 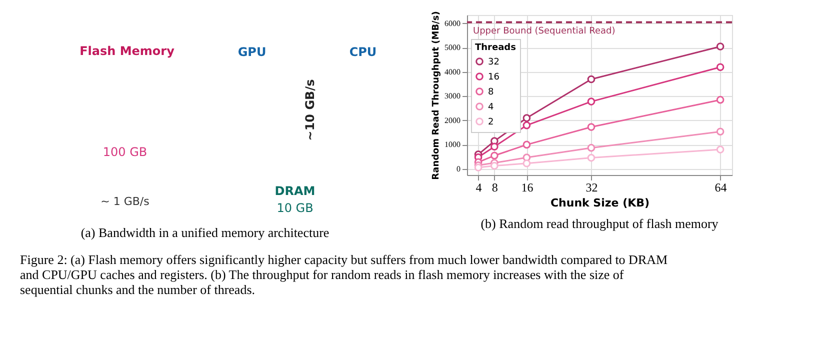 What do you see at coordinates (295, 208) in the screenshot?
I see `text: 10 GB` at bounding box center [295, 208].